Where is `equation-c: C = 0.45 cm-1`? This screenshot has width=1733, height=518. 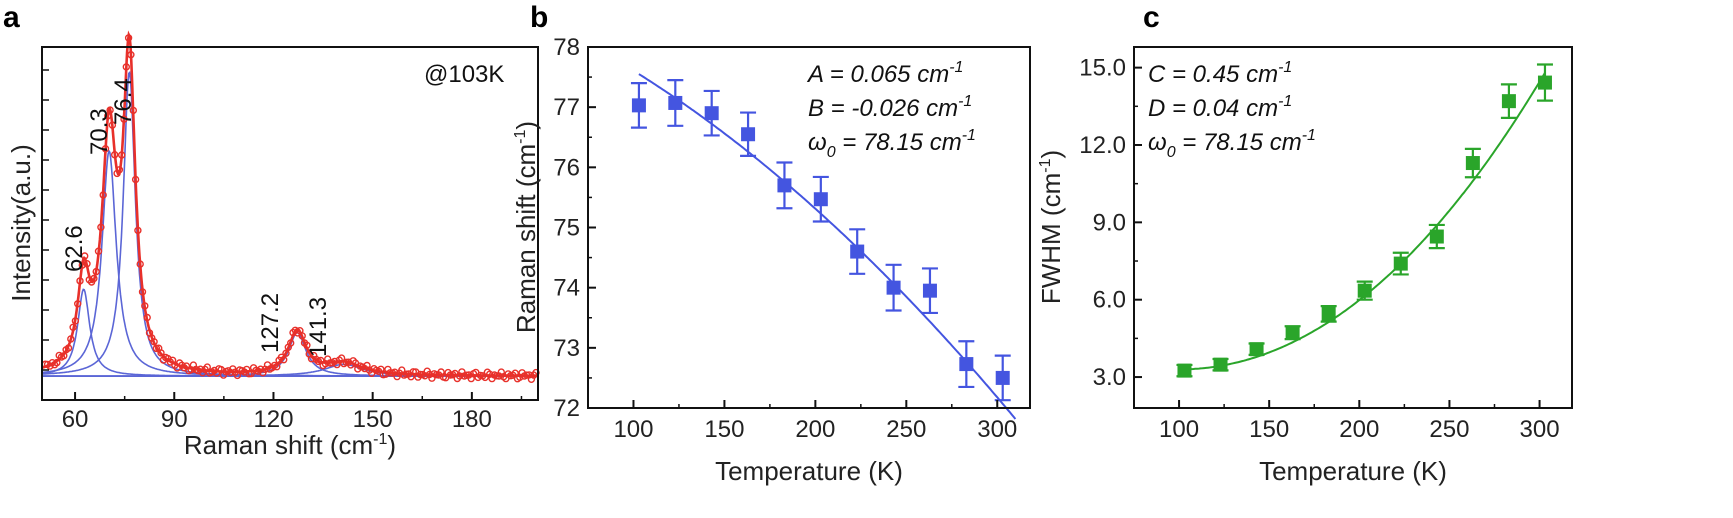 equation-c: C = 0.45 cm-1 is located at coordinates (1220, 73).